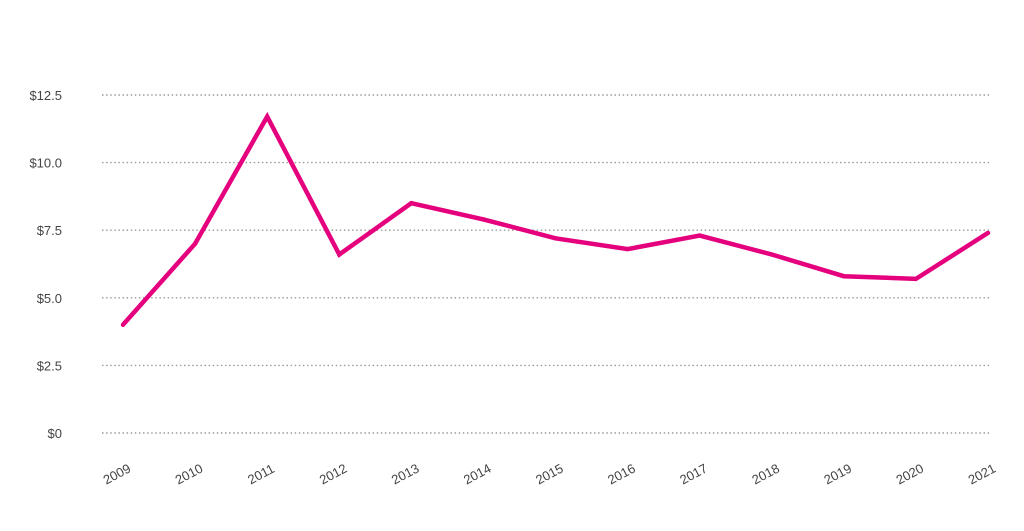 The image size is (1024, 531). Describe the element at coordinates (45, 95) in the screenshot. I see `y-tick-label: $12.5` at that location.